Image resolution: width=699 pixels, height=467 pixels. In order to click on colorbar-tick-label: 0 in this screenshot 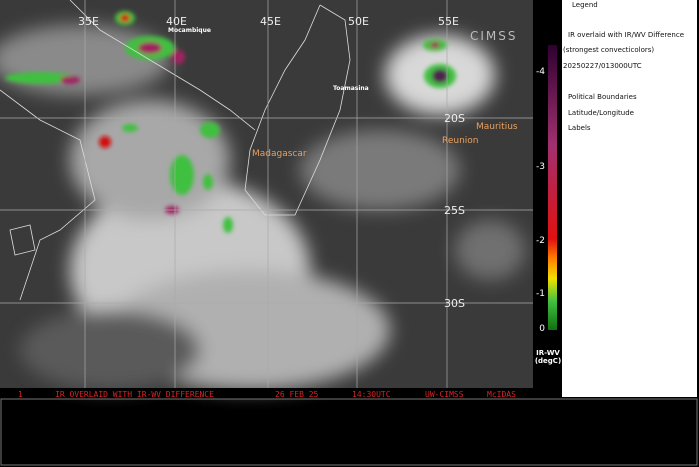, I will do `click(542, 329)`.